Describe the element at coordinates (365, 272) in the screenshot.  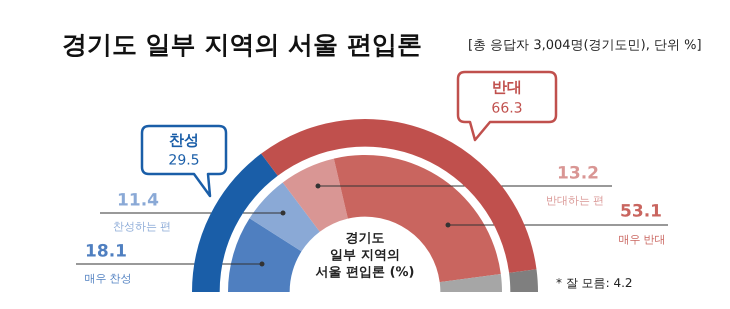
I see `text: 서울 편입론 (%)` at that location.